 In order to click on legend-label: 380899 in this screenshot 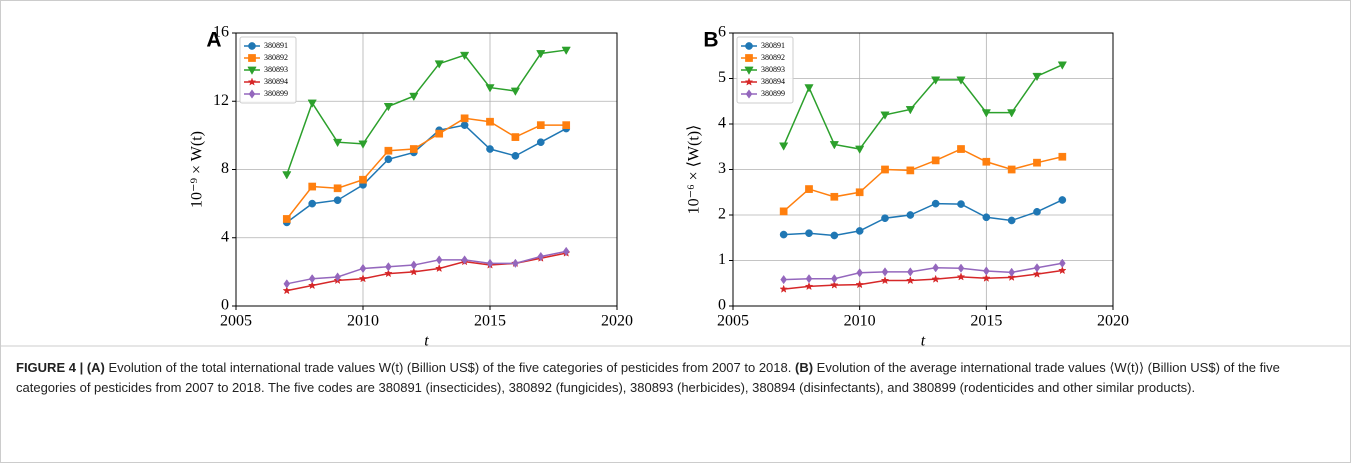, I will do `click(276, 93)`.